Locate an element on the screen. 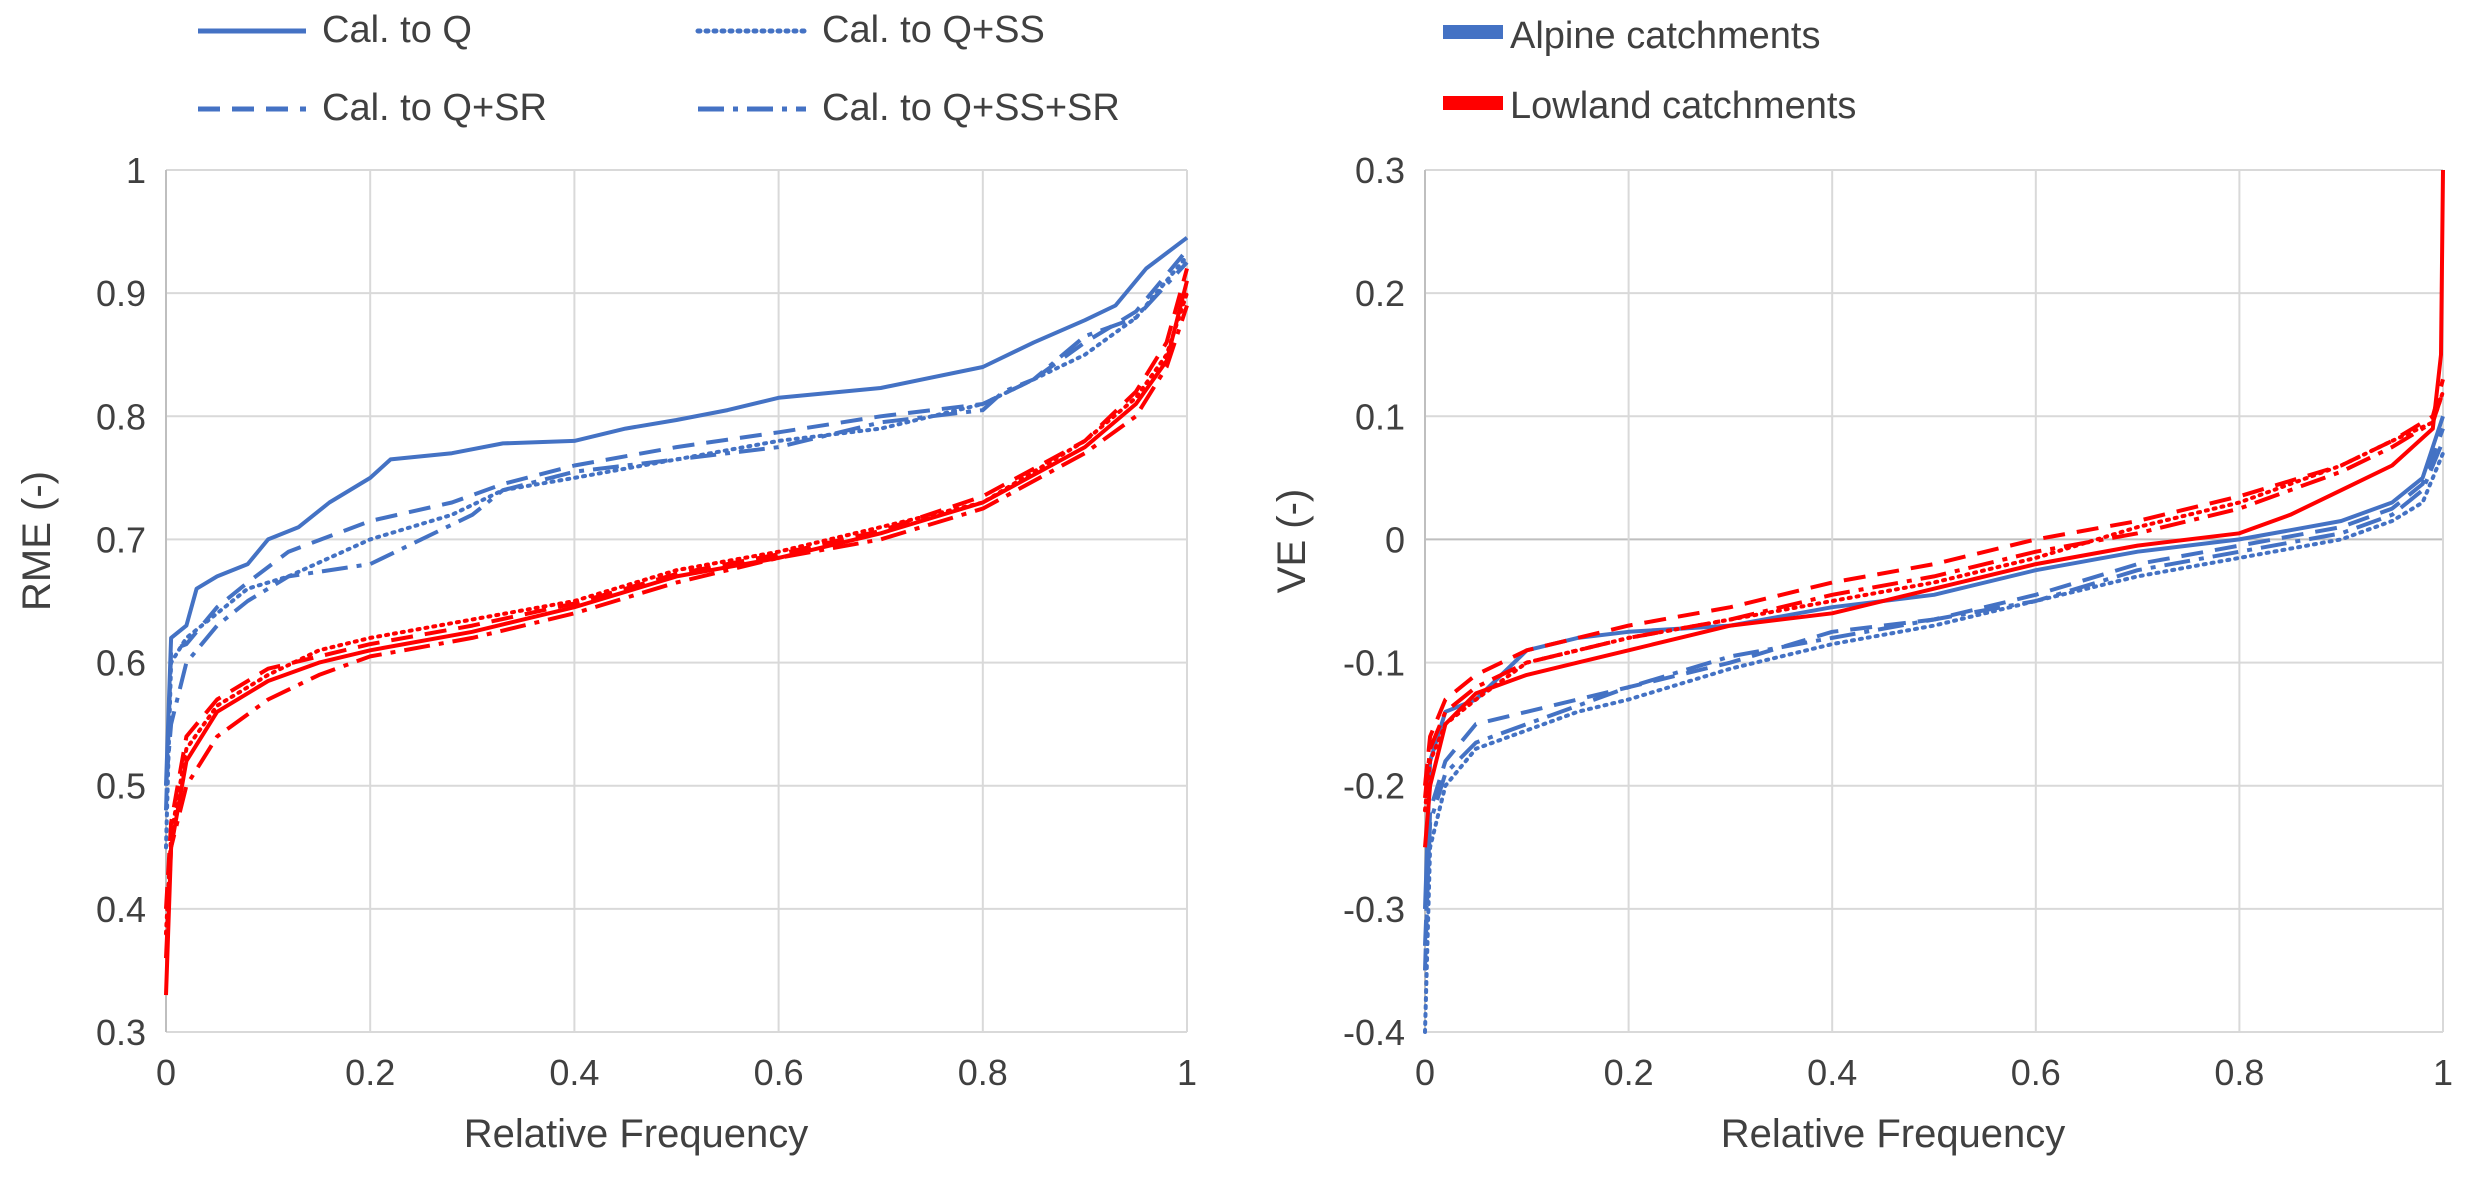  legend-swatch-lowland is located at coordinates (1473, 103).